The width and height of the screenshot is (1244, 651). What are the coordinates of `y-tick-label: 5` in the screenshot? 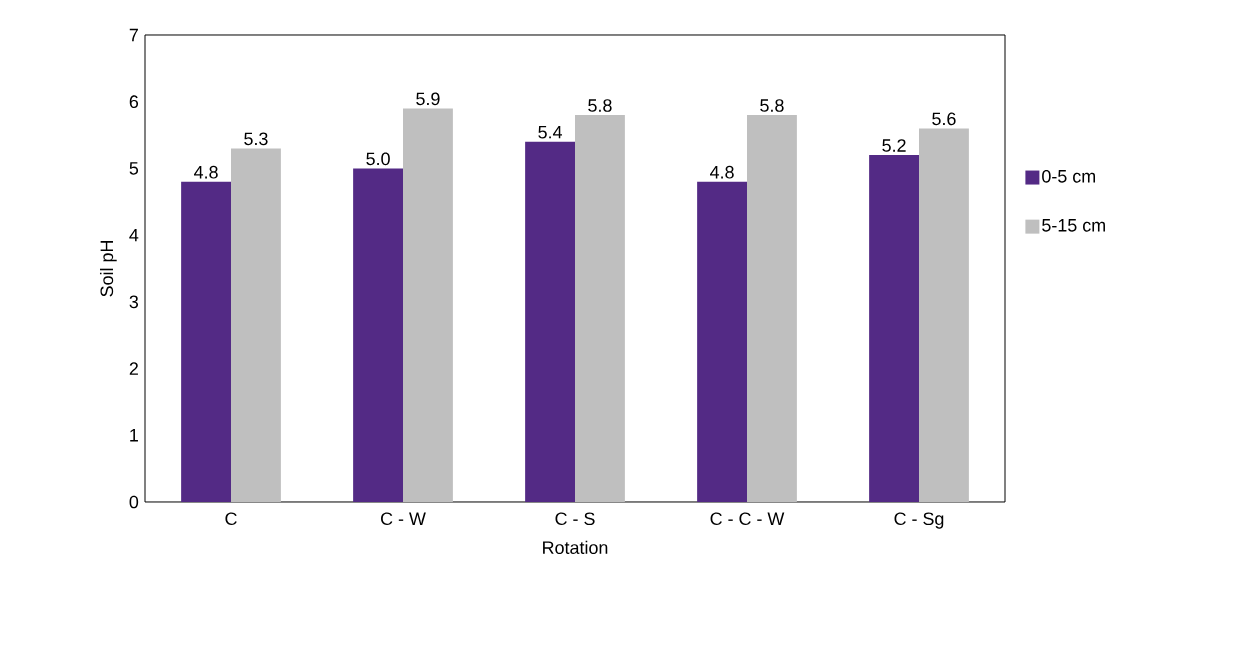 It's located at (134, 168).